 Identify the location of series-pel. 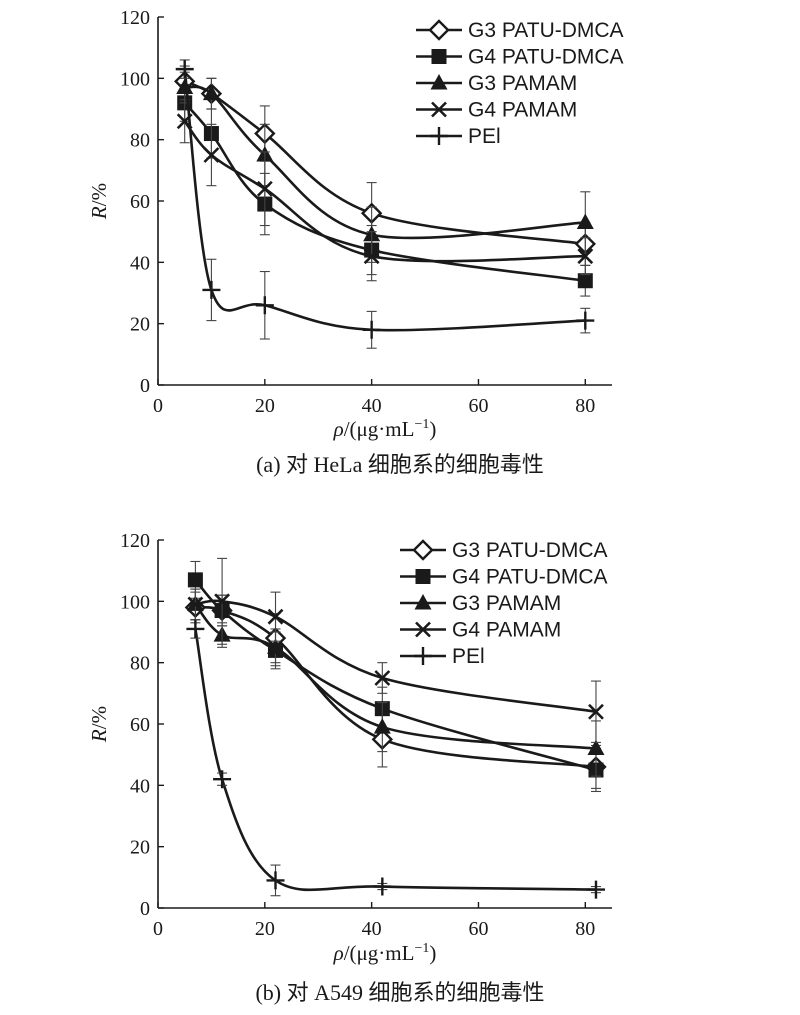
(395, 759).